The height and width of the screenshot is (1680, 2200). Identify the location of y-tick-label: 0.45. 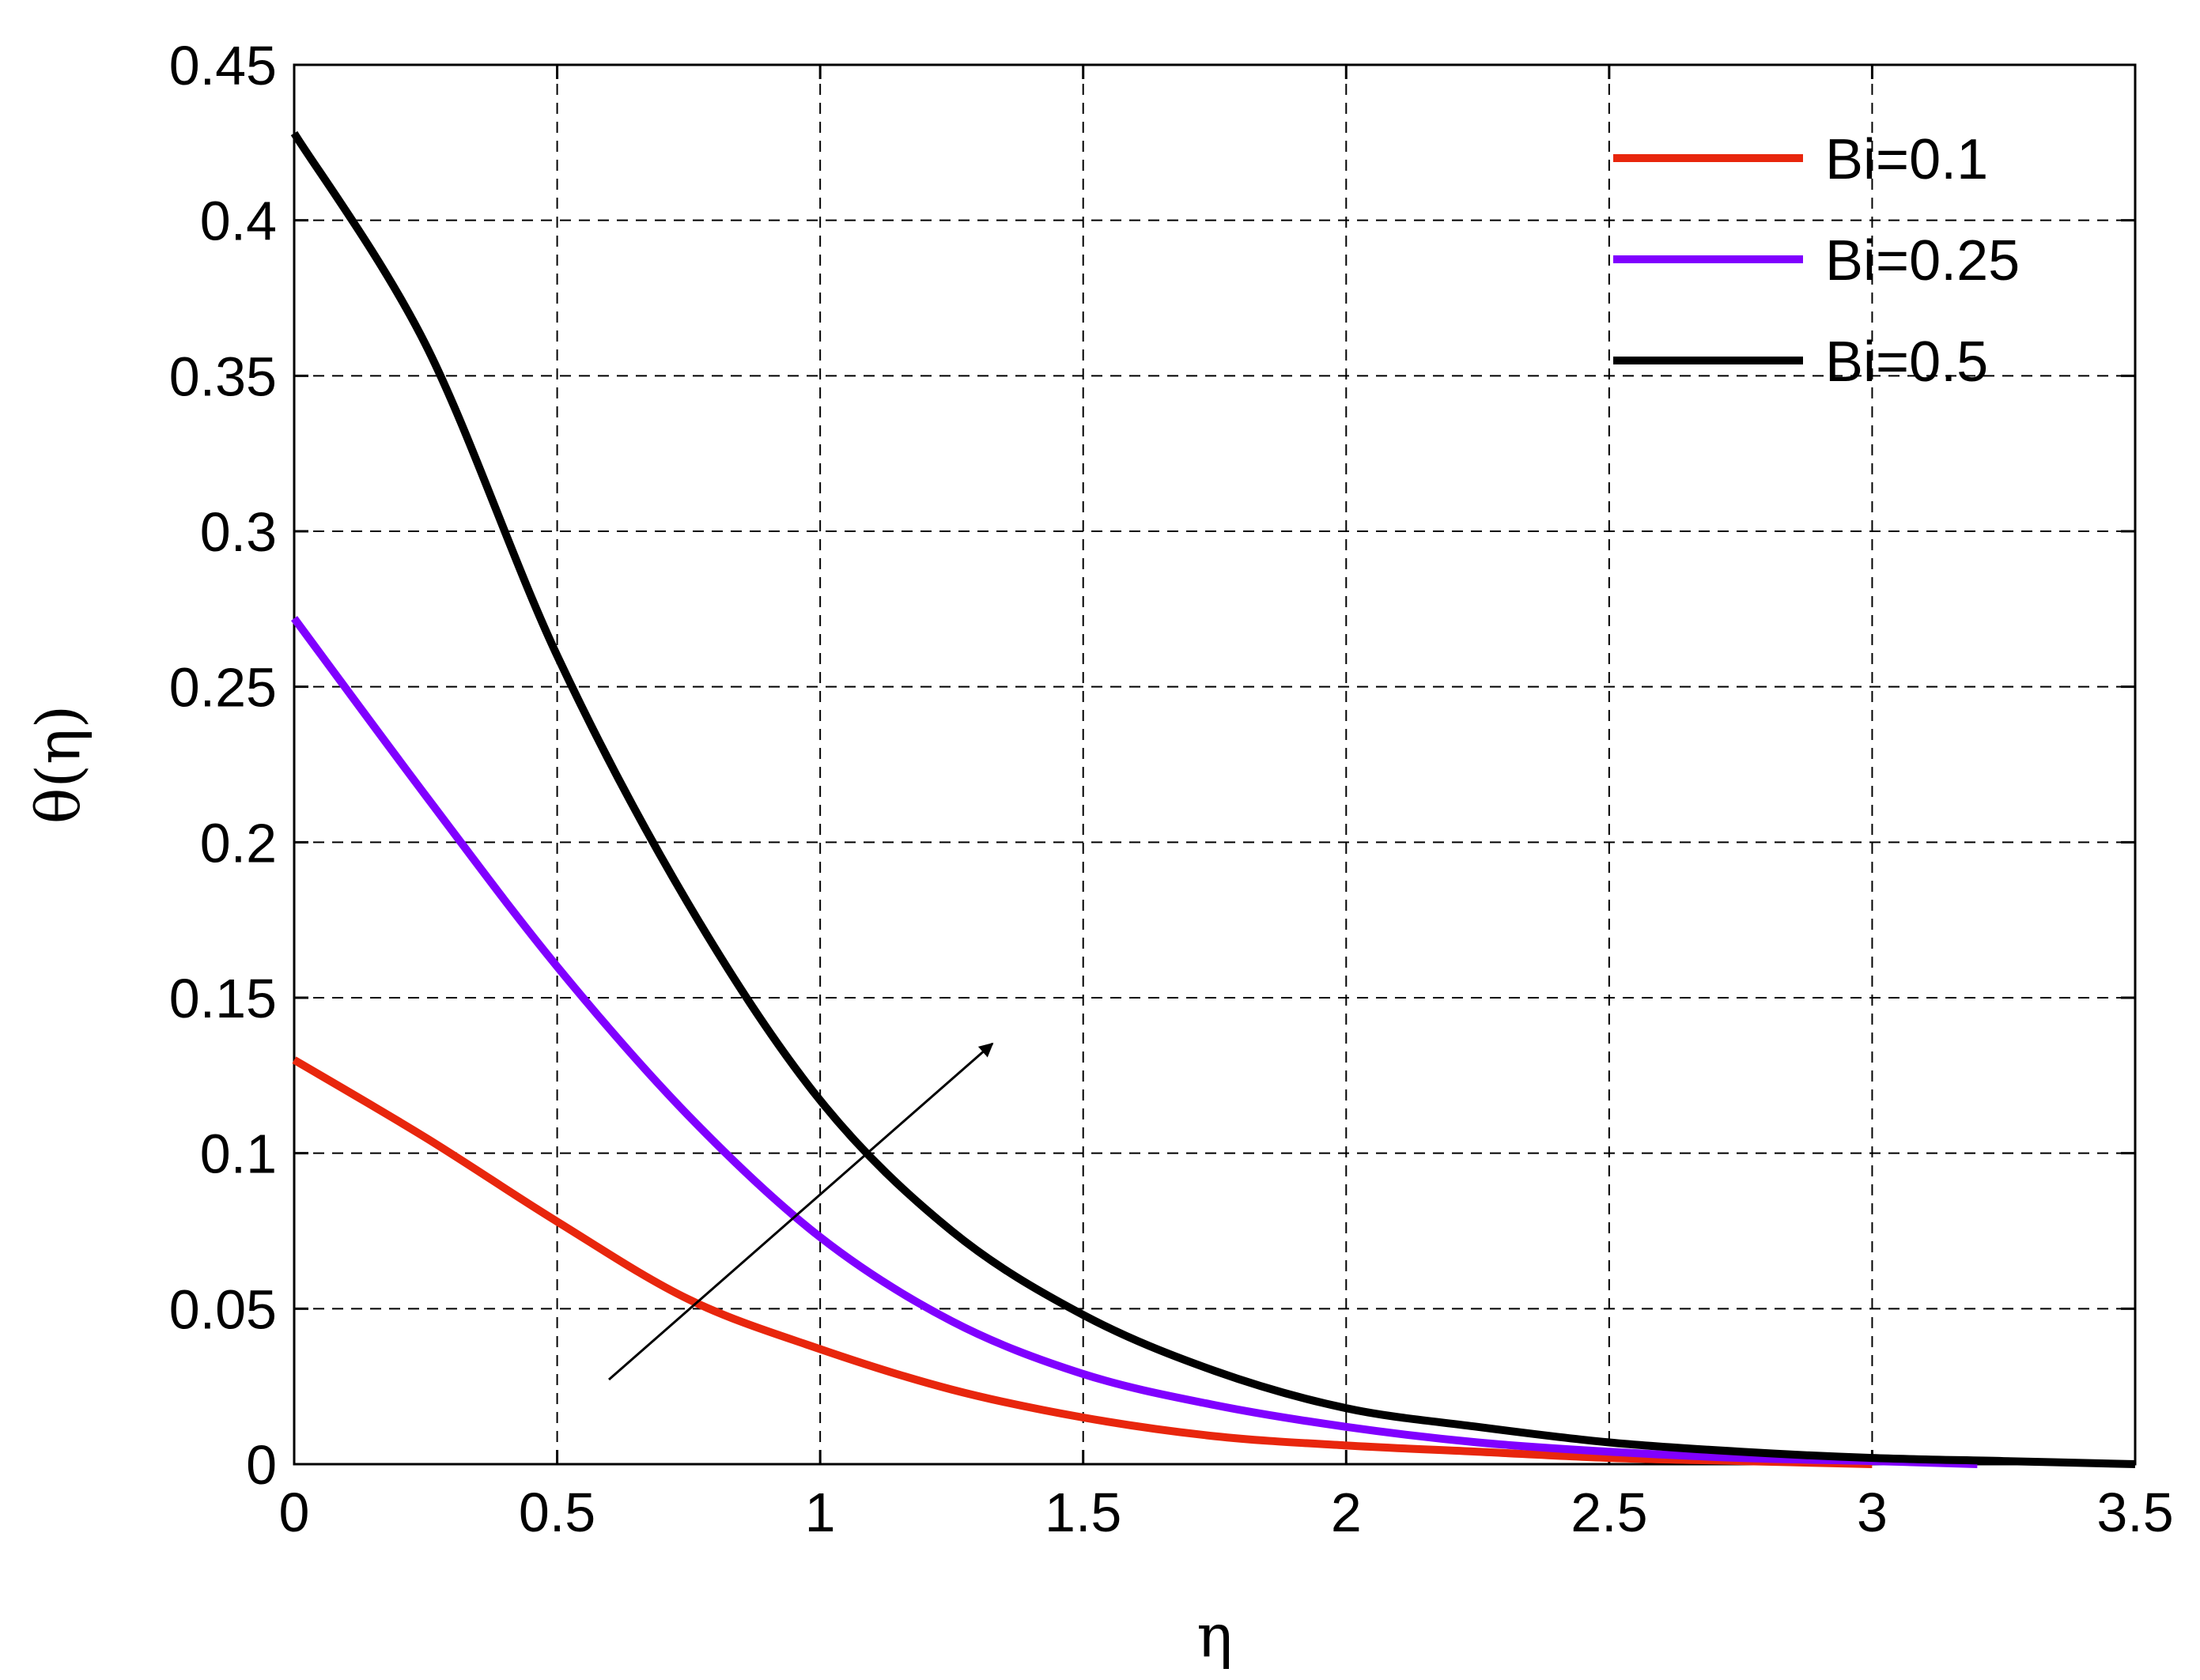
(223, 65).